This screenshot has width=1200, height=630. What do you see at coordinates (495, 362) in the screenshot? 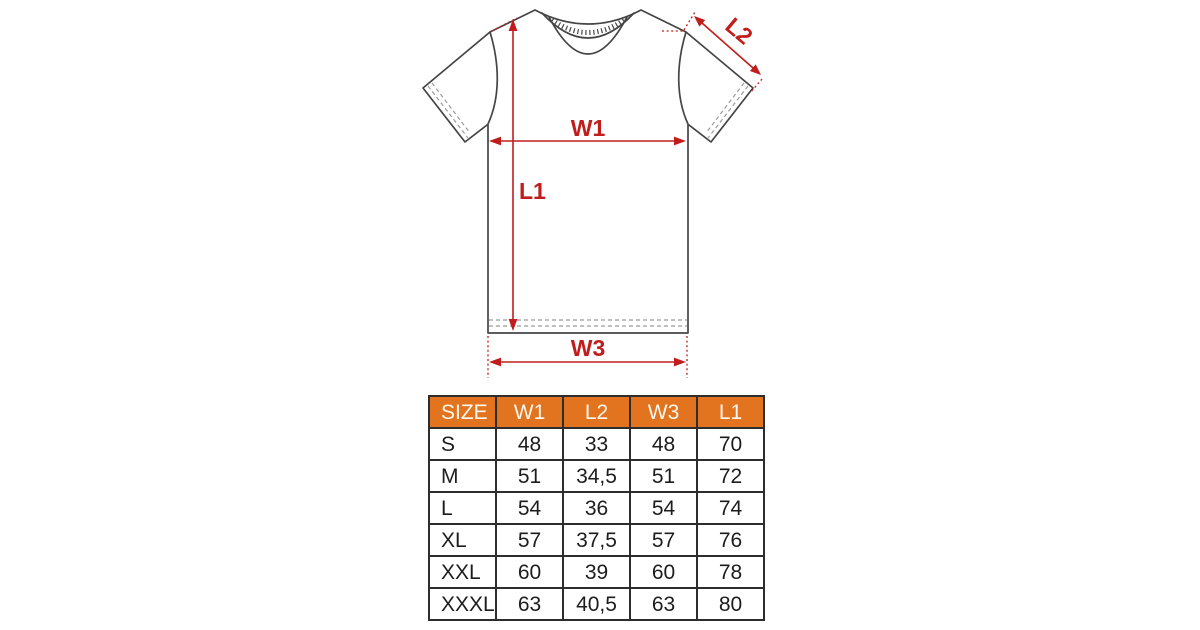
I see `w3-arrowhead-left` at bounding box center [495, 362].